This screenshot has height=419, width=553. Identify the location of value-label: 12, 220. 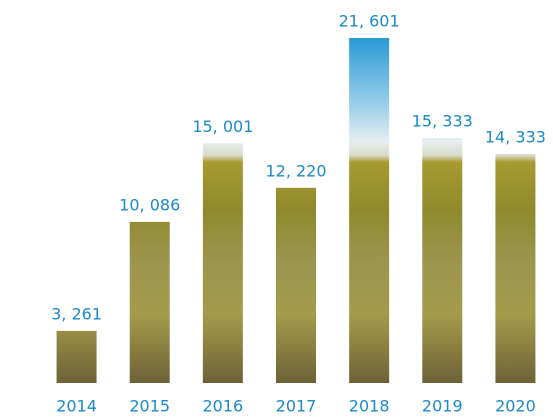
(295, 170).